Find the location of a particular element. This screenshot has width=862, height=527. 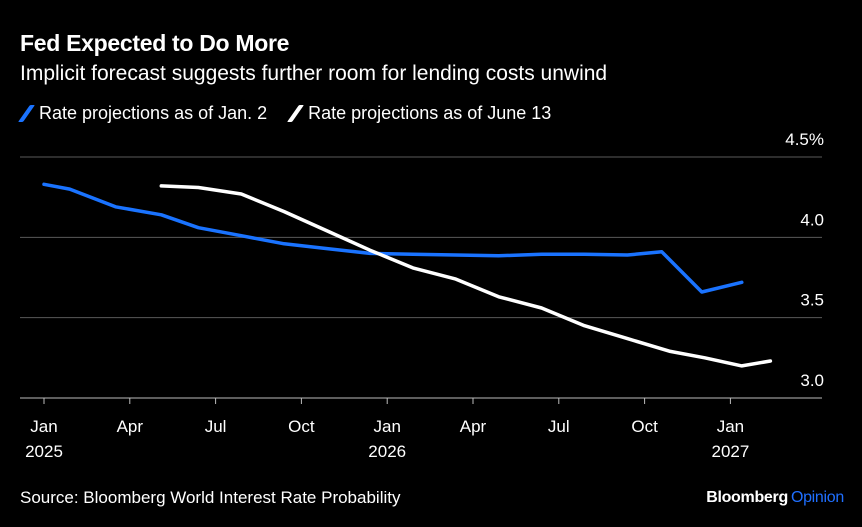

brand-name: Bloomberg is located at coordinates (747, 497).